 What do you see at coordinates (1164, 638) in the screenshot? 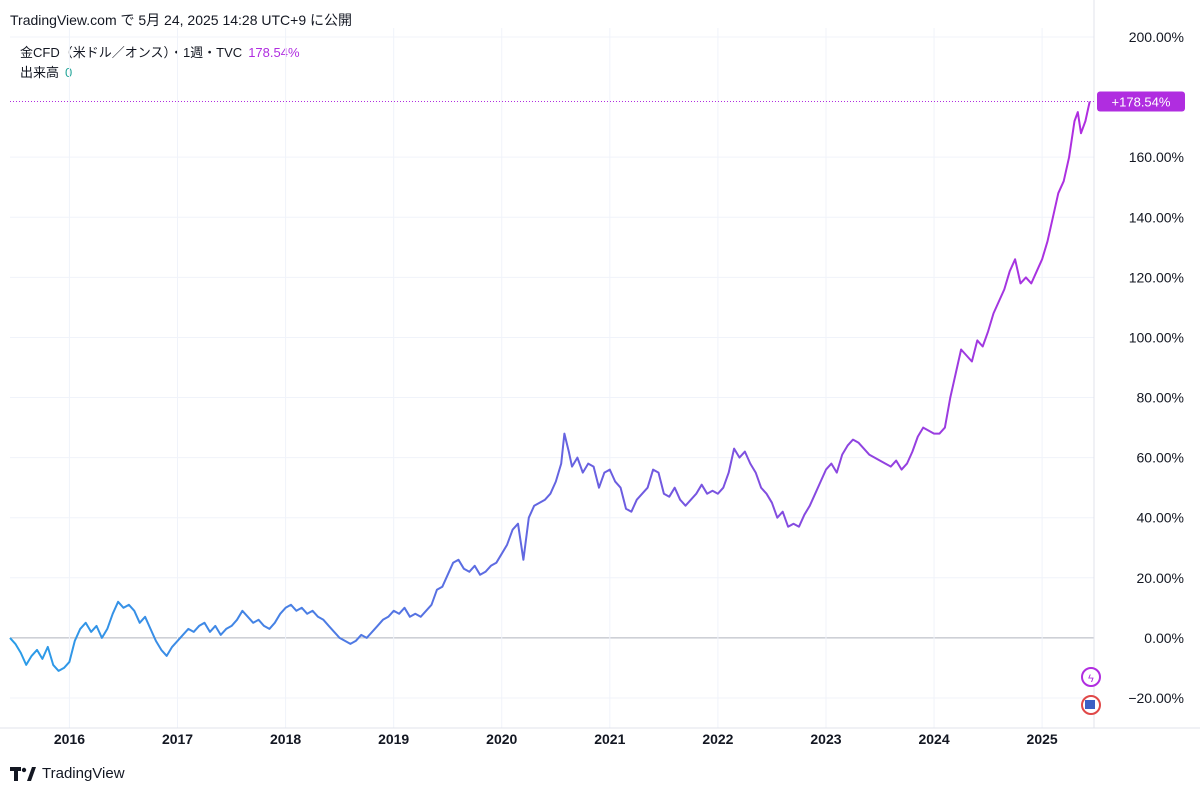
I see `y-tick-label: 0.00%` at bounding box center [1164, 638].